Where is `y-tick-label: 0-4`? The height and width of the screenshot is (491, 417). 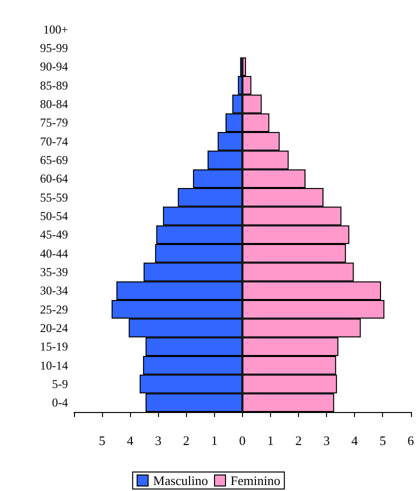
y-tick-label: 0-4 is located at coordinates (60, 403).